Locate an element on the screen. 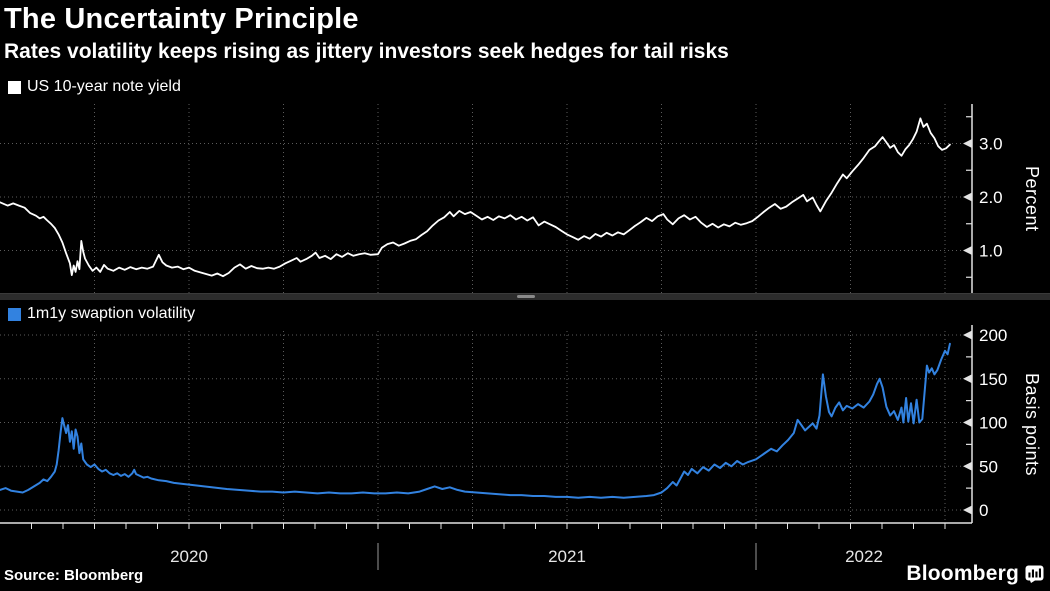  ytick-label: 3.0 is located at coordinates (991, 144).